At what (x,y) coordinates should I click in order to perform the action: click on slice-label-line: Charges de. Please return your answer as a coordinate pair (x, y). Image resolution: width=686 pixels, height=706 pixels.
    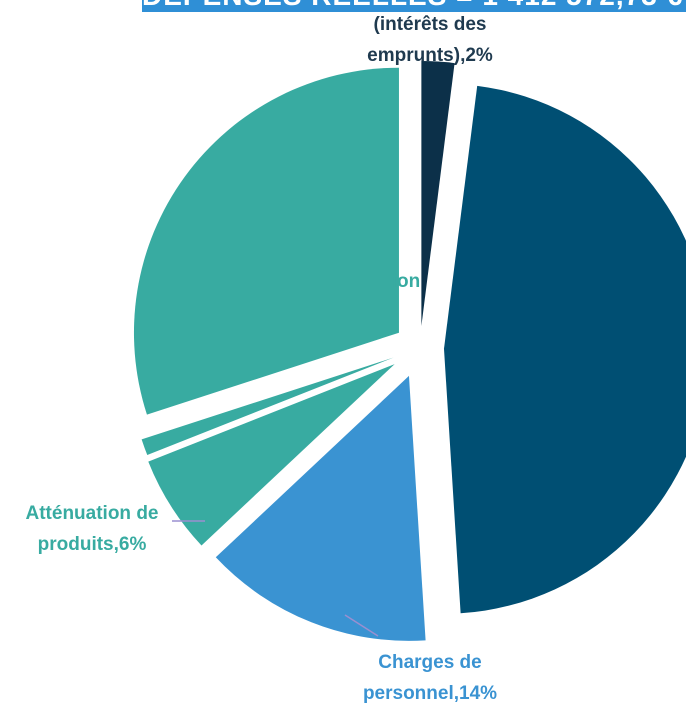
    Looking at the image, I should click on (429, 662).